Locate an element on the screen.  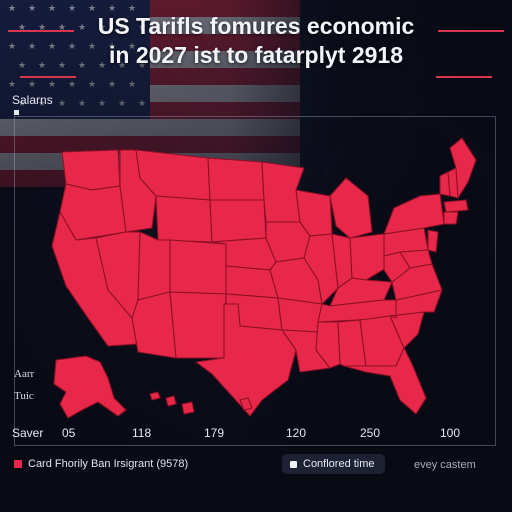
state-south-dakota is located at coordinates (238, 221).